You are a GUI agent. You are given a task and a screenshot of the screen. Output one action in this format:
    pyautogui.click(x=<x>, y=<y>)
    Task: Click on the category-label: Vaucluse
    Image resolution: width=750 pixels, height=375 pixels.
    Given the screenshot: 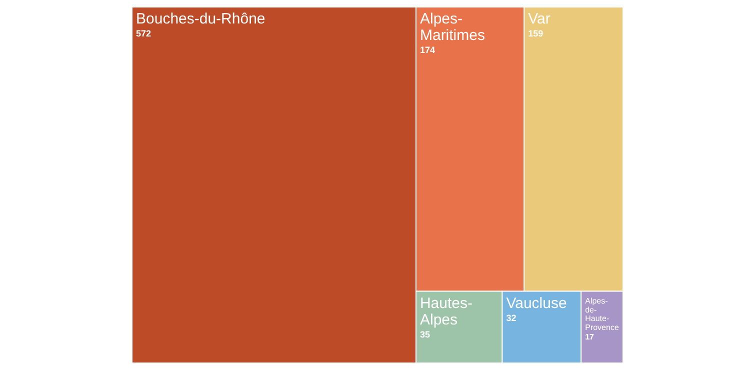 What is the action you would take?
    pyautogui.click(x=536, y=303)
    